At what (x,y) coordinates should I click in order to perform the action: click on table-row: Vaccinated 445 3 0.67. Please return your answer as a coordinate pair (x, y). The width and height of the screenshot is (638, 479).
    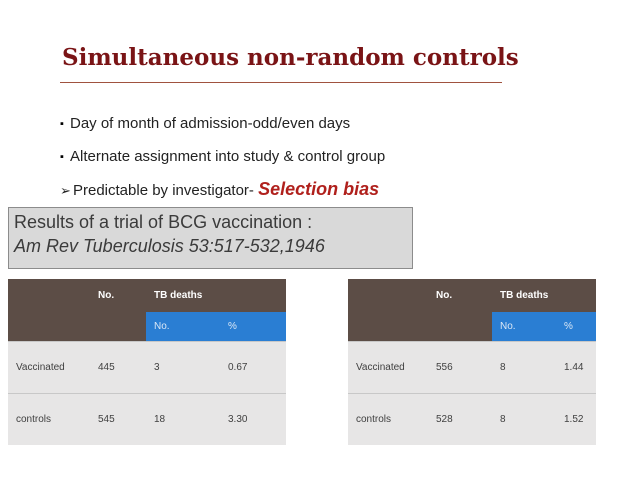
    Looking at the image, I should click on (147, 367).